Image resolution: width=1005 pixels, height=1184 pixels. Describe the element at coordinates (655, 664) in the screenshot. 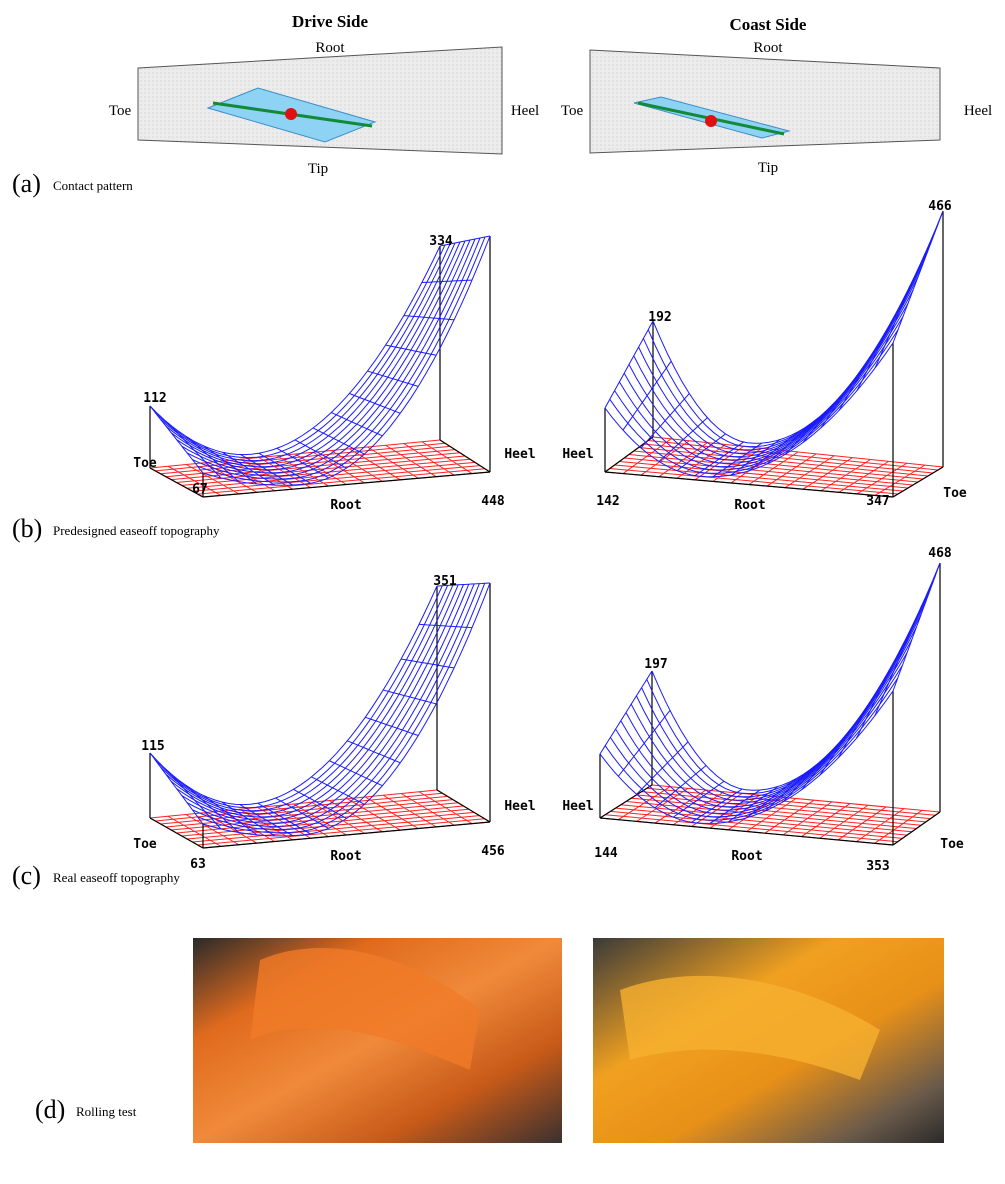

I see `axis-label: 197` at that location.